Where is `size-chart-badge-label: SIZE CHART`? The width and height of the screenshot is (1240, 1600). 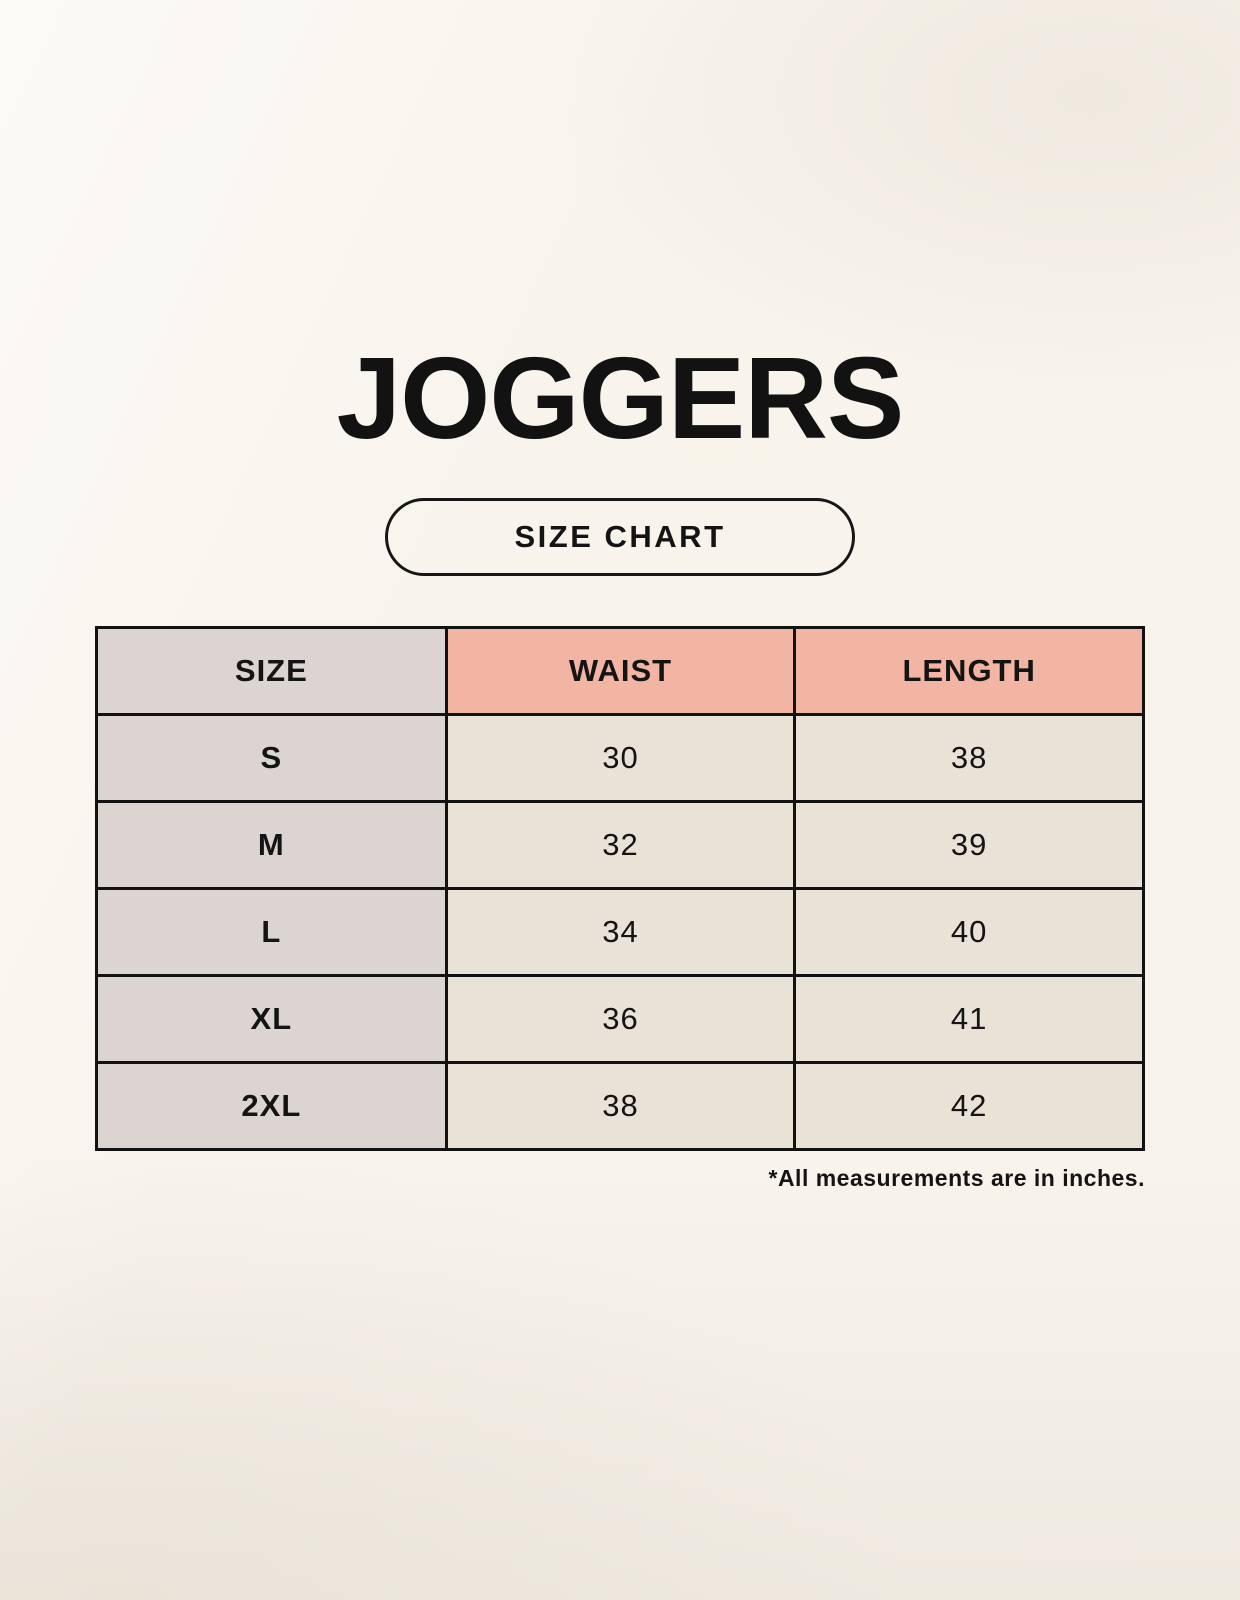 size-chart-badge-label: SIZE CHART is located at coordinates (620, 536).